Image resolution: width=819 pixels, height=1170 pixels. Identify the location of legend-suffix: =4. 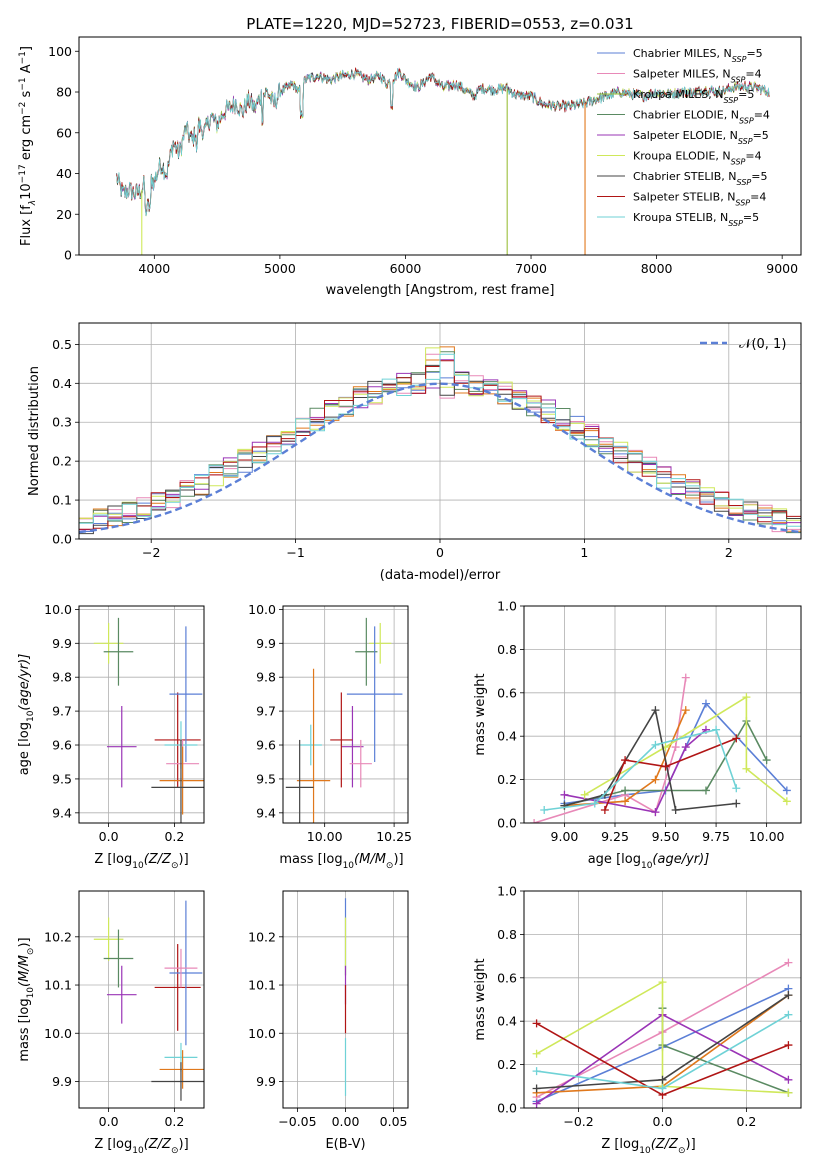
(762, 115).